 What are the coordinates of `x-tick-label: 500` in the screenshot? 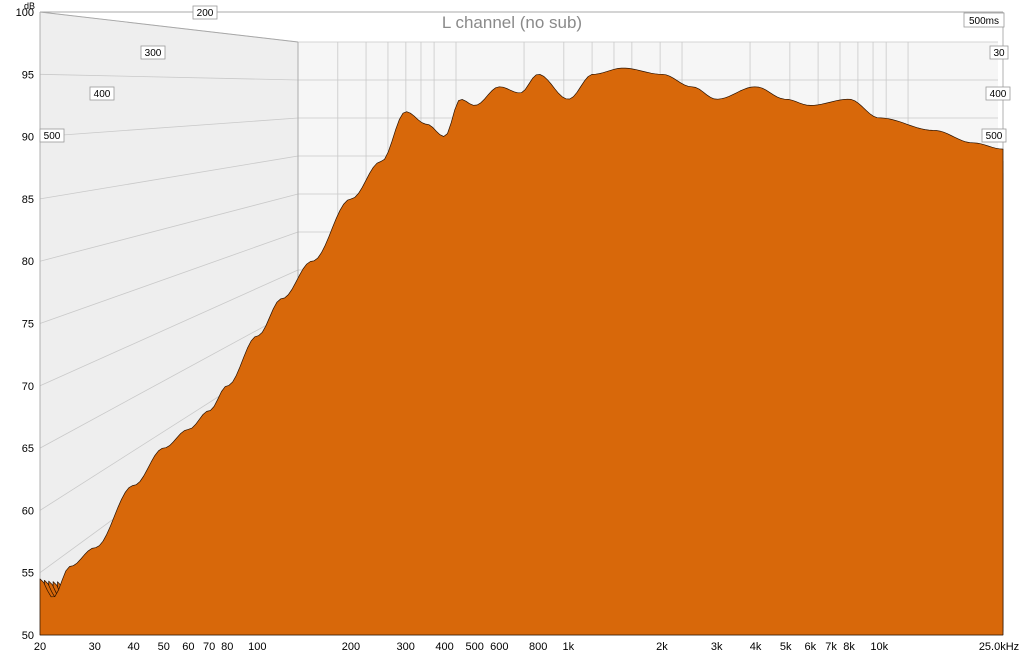 It's located at (475, 647).